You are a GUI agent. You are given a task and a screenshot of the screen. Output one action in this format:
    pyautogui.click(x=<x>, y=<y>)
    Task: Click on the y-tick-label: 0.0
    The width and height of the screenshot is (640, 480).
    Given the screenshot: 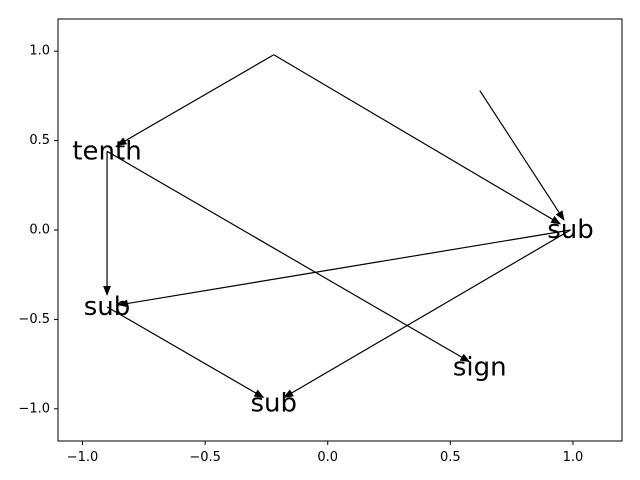 What is the action you would take?
    pyautogui.click(x=39, y=230)
    